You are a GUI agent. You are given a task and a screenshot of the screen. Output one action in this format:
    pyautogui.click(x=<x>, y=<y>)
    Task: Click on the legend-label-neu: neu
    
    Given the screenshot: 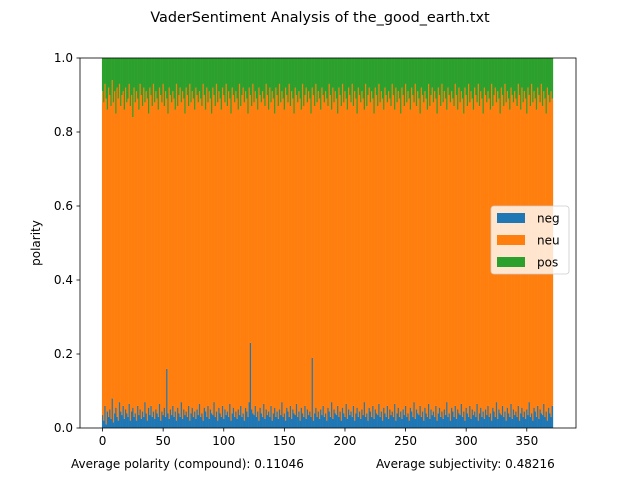 What is the action you would take?
    pyautogui.click(x=548, y=241)
    